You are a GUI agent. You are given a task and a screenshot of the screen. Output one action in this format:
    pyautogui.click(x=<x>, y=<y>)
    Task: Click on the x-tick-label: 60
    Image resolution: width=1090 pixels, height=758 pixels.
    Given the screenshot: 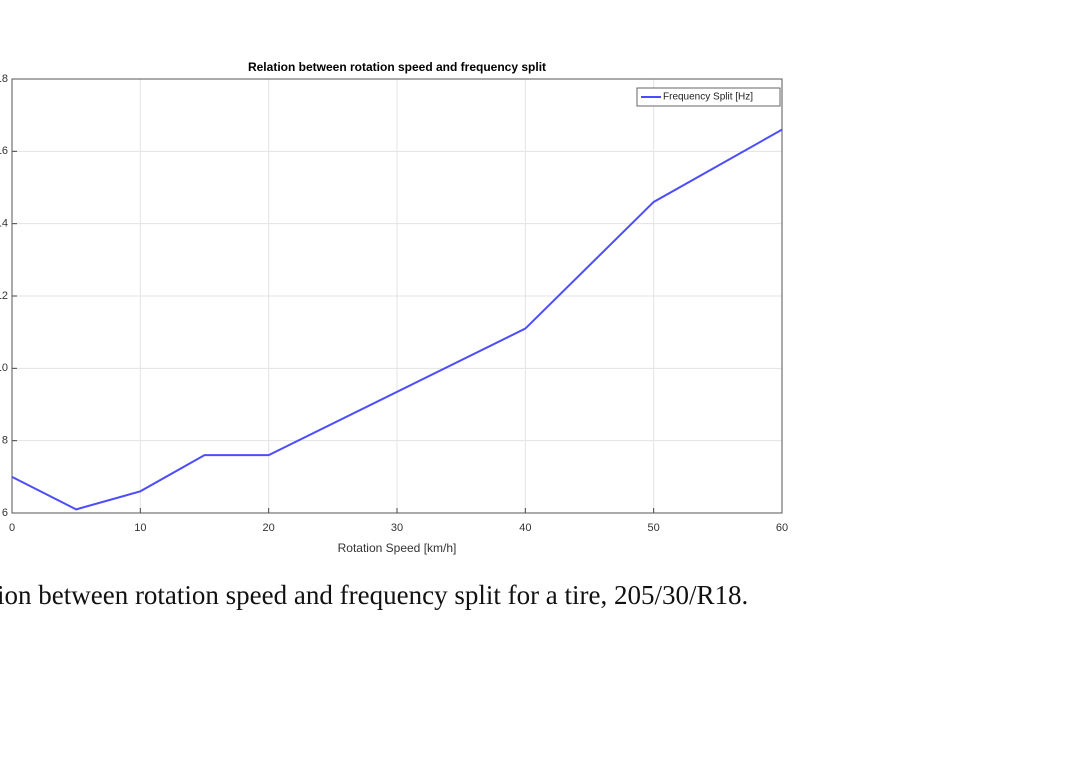 What is the action you would take?
    pyautogui.click(x=782, y=528)
    